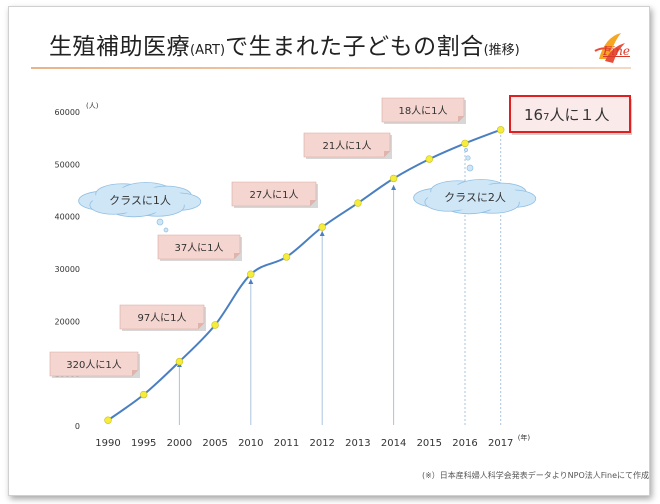 The width and height of the screenshot is (660, 504). What do you see at coordinates (394, 187) in the screenshot?
I see `arrow-2014-head` at bounding box center [394, 187].